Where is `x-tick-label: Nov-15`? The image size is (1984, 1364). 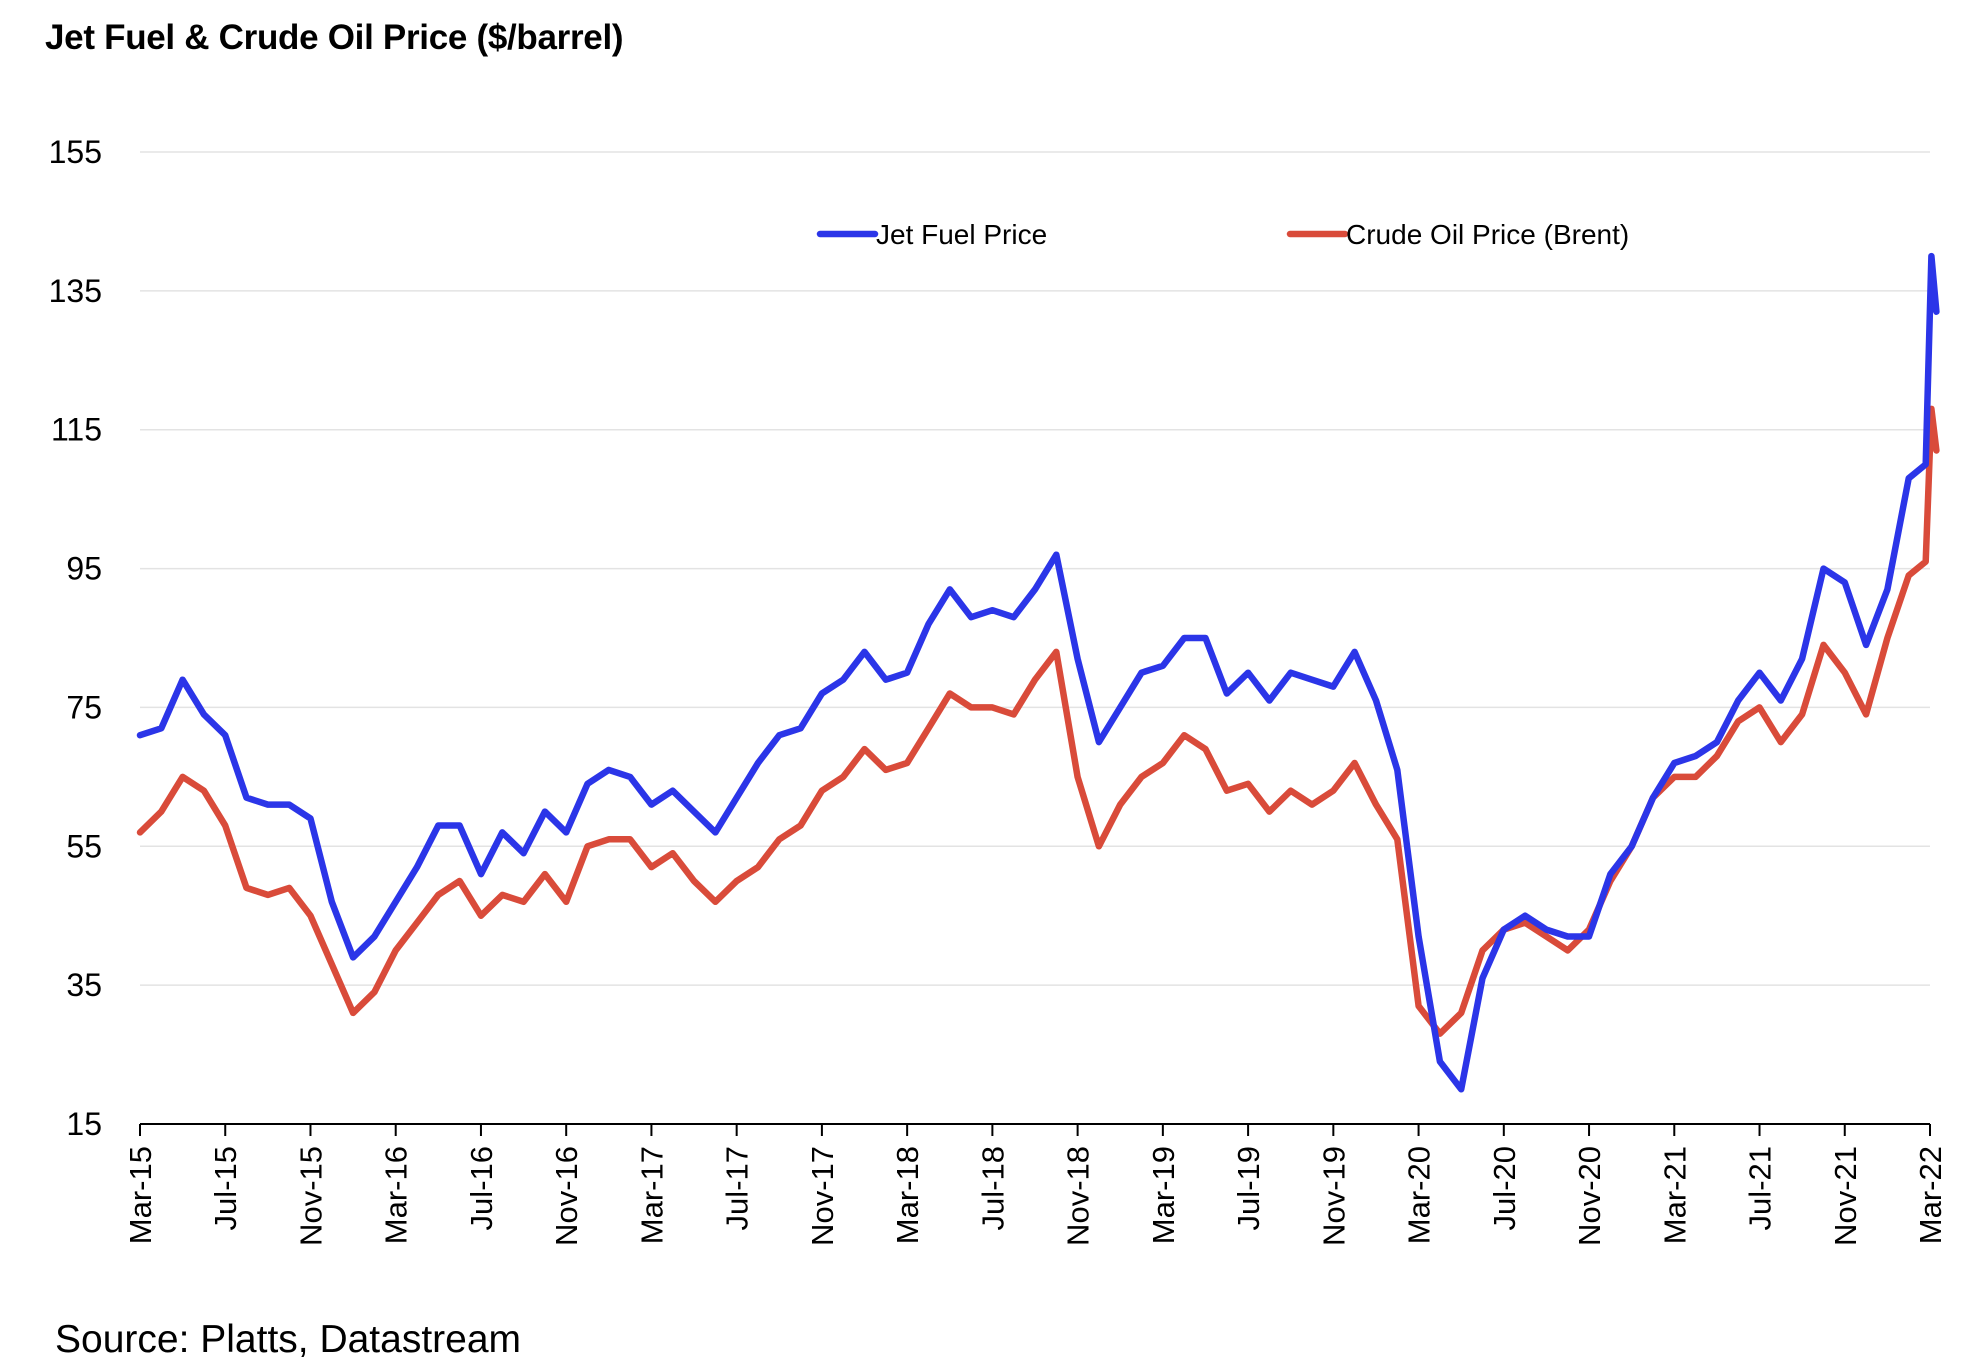 x-tick-label: Nov-15 is located at coordinates (310, 1196).